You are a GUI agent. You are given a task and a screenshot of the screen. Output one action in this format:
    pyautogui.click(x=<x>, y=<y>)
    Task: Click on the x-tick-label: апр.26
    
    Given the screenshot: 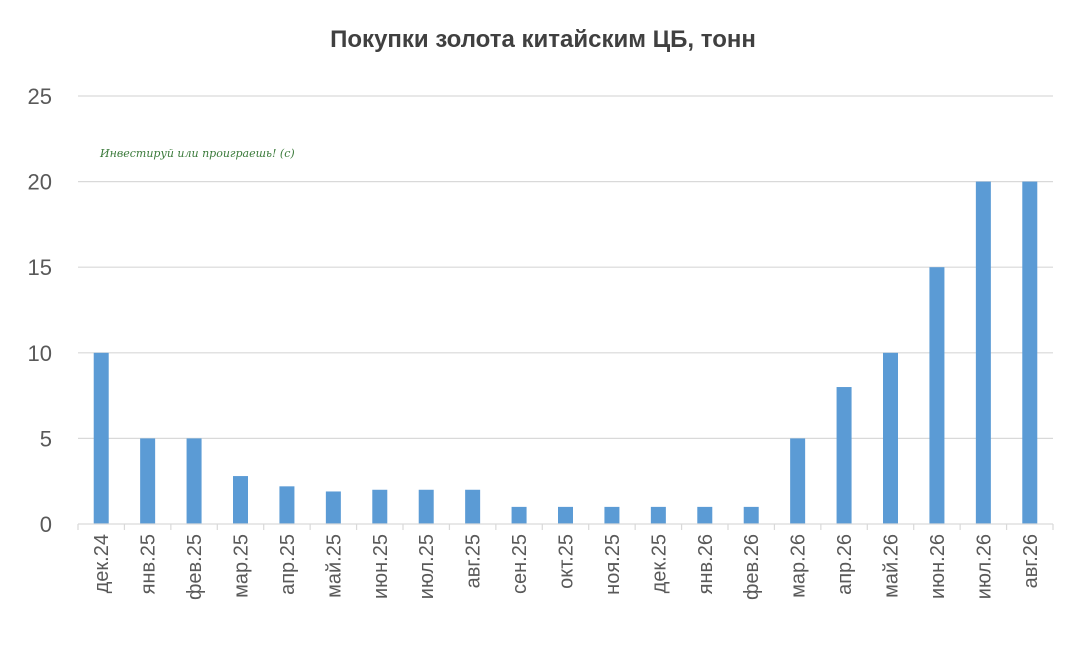 What is the action you would take?
    pyautogui.click(x=845, y=564)
    